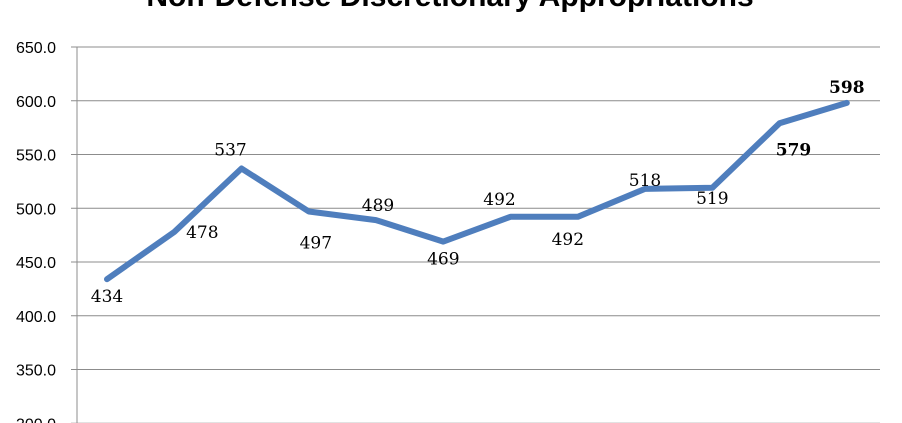 Image resolution: width=902 pixels, height=423 pixels. I want to click on data-label: 489, so click(378, 206).